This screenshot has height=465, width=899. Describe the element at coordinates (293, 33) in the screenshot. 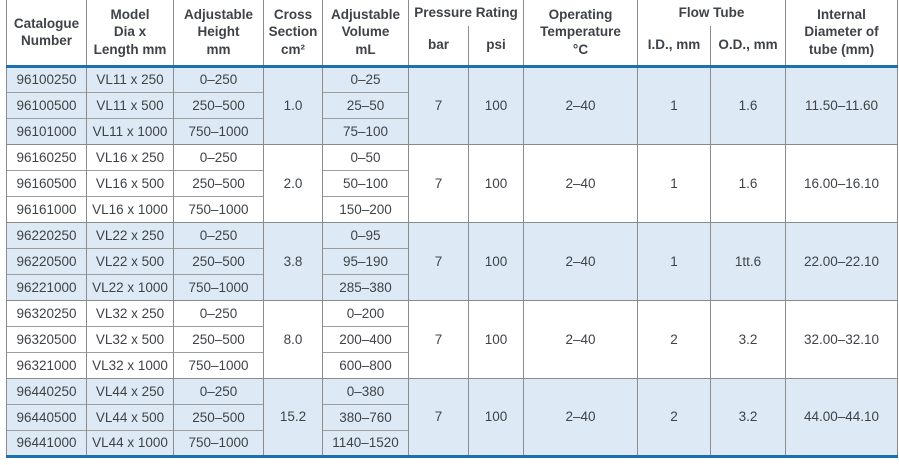

I see `col-header-cross-section: Cross Section cm²` at that location.